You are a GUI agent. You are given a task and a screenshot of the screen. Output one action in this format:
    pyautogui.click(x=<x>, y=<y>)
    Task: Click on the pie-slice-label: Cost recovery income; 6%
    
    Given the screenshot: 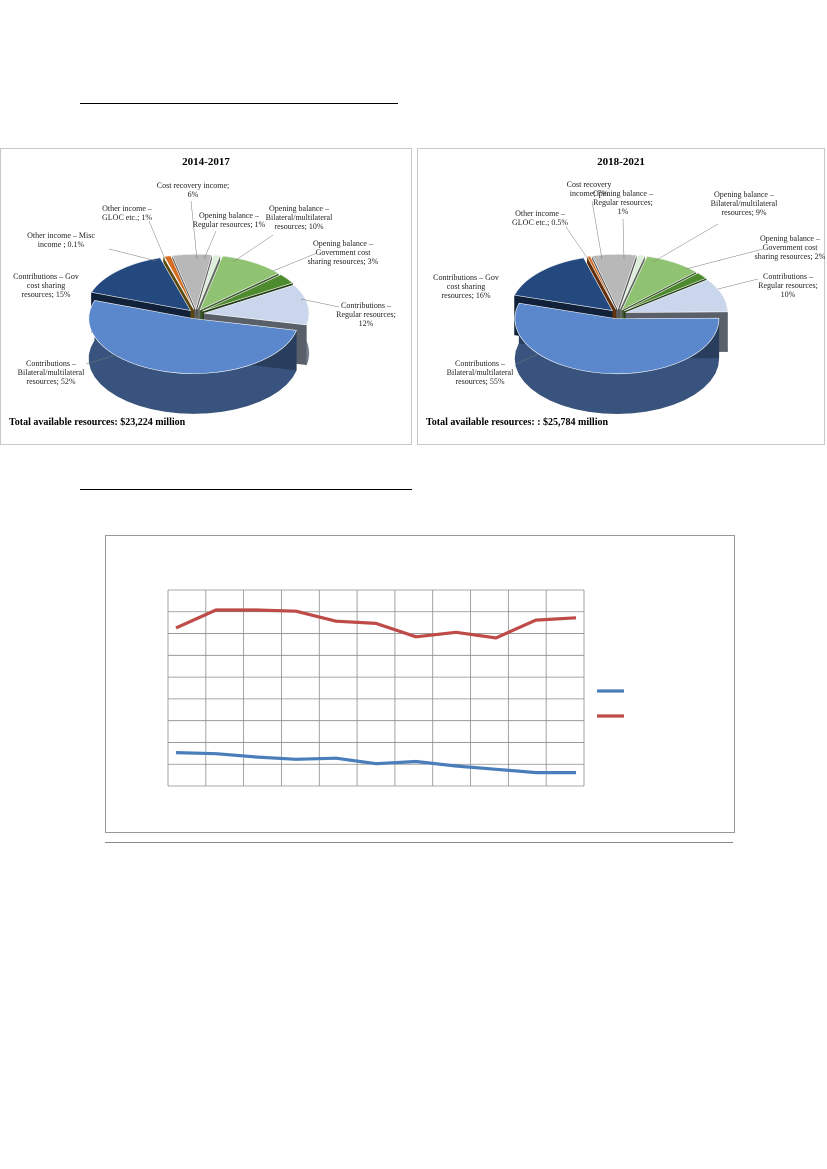 What is the action you would take?
    pyautogui.click(x=193, y=190)
    